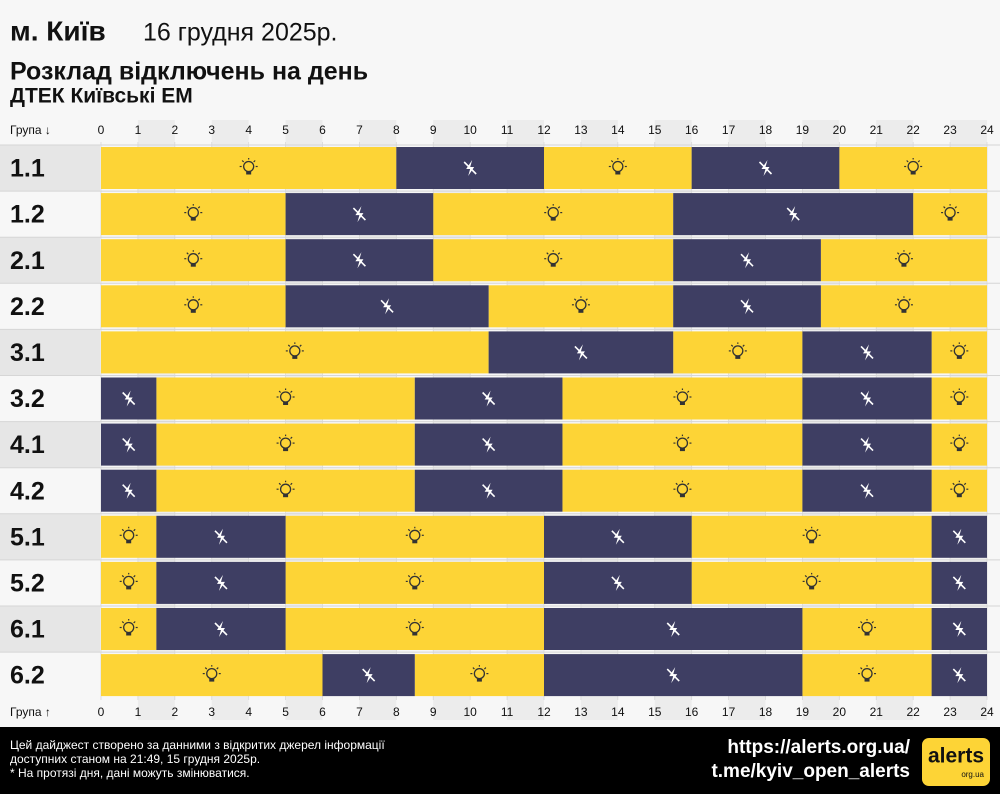 This screenshot has width=1000, height=794. What do you see at coordinates (27, 399) in the screenshot?
I see `group-label: 3.2` at bounding box center [27, 399].